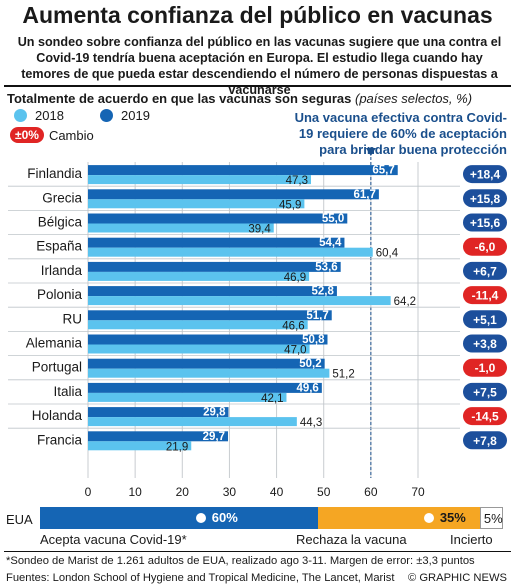 Image resolution: width=515 pixels, height=588 pixels. Describe the element at coordinates (27, 135) in the screenshot. I see `legend-change-badge: ±0%` at that location.